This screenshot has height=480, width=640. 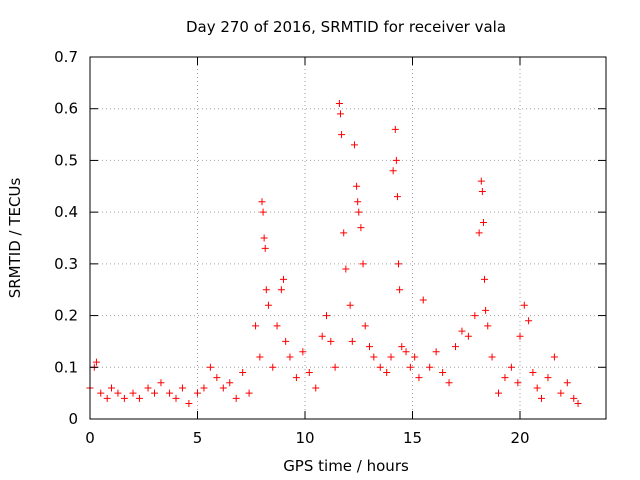 I want to click on x-tick-label: 10, so click(x=304, y=438).